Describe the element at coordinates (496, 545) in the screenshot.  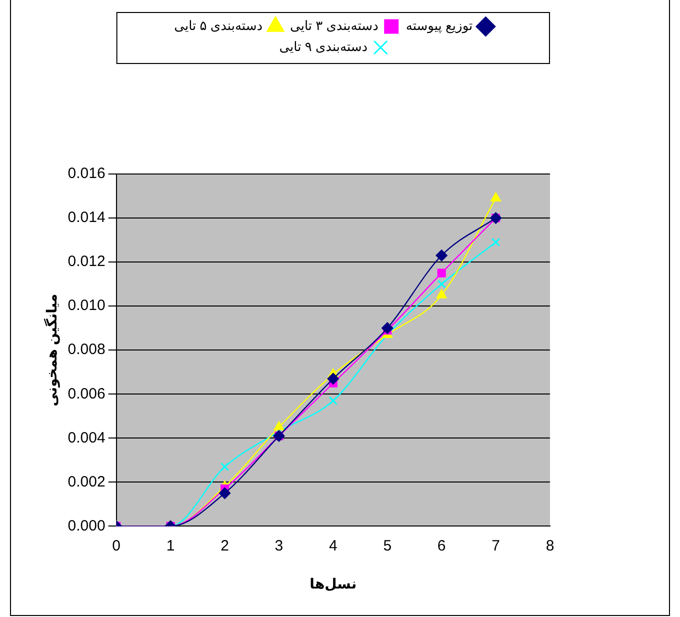
I see `x-tick-label: 7` at that location.